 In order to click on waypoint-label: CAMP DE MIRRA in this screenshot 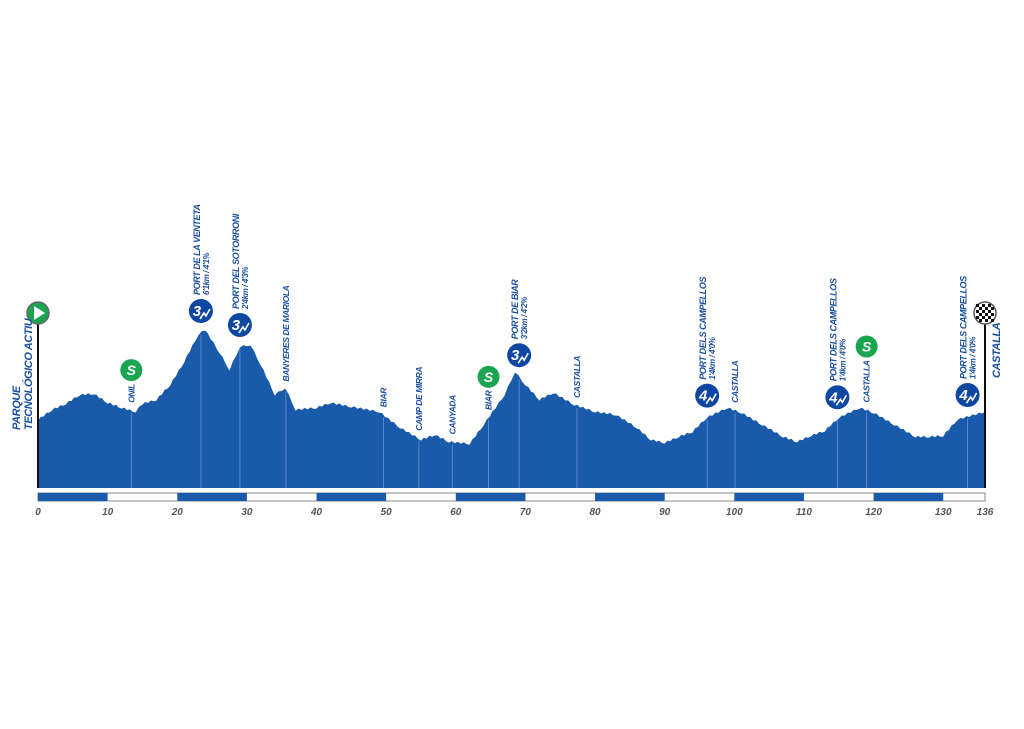, I will do `click(419, 399)`.